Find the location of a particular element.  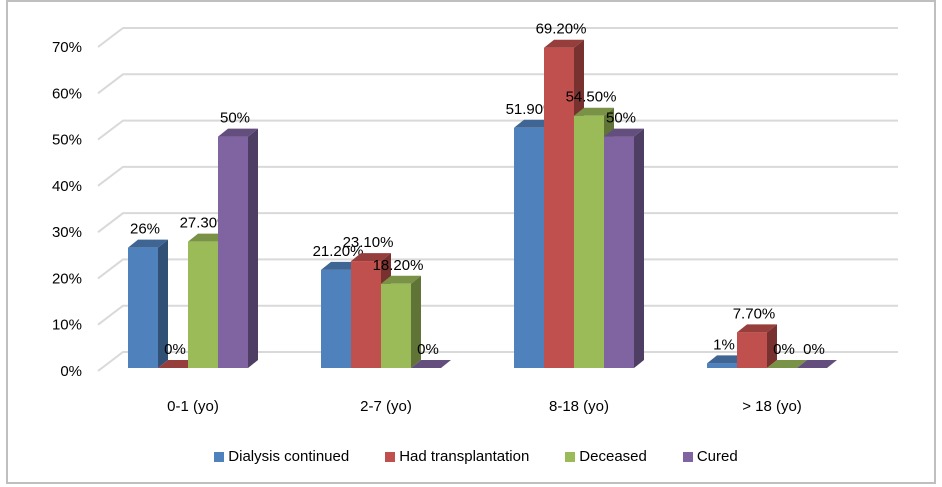

y-tick-label: 30% is located at coordinates (67, 232).